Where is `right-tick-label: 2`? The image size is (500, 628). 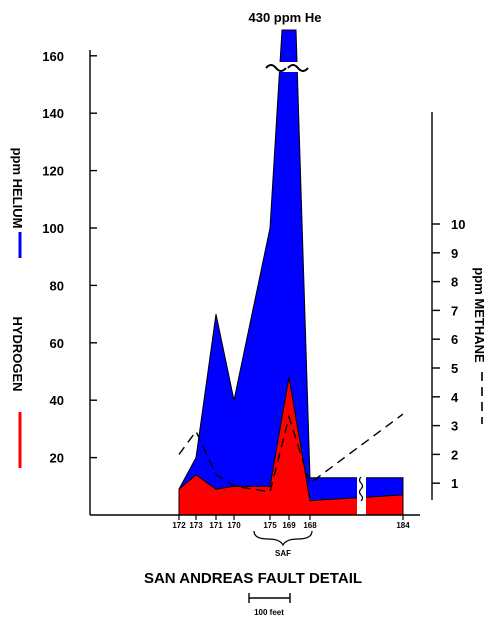 right-tick-label: 2 is located at coordinates (454, 454).